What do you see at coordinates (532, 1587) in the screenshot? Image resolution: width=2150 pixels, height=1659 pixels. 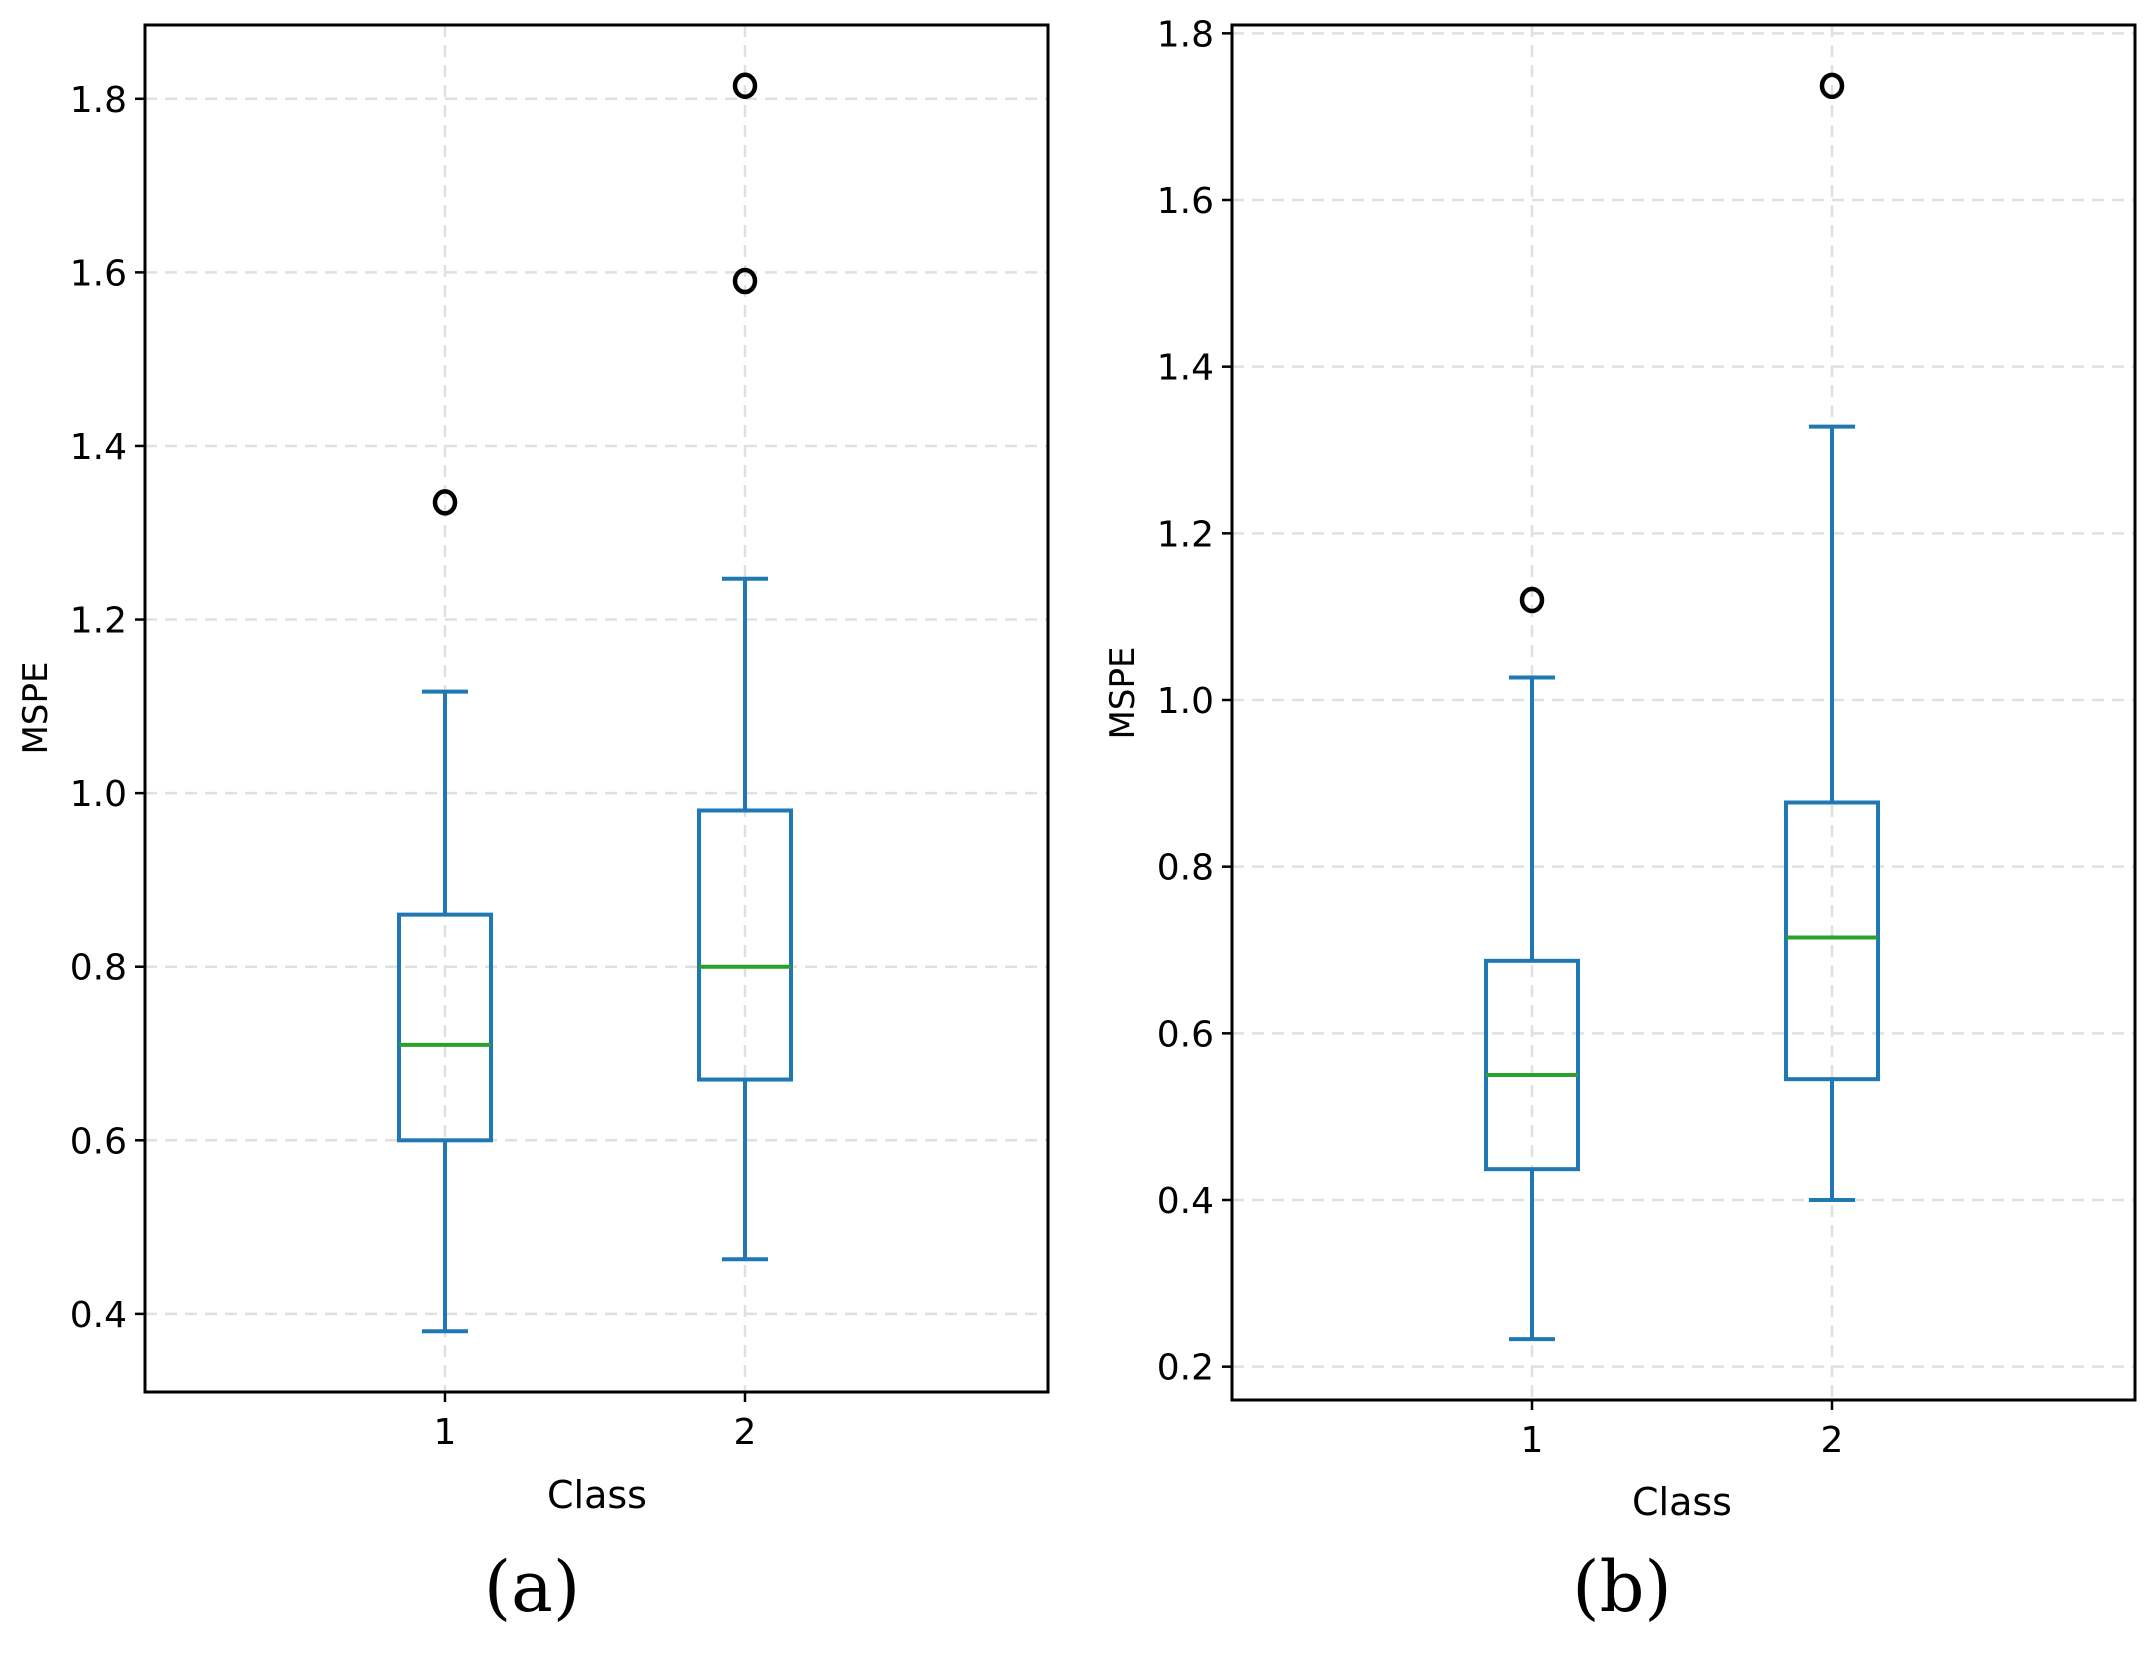 I see `panel-label-a: (a)` at bounding box center [532, 1587].